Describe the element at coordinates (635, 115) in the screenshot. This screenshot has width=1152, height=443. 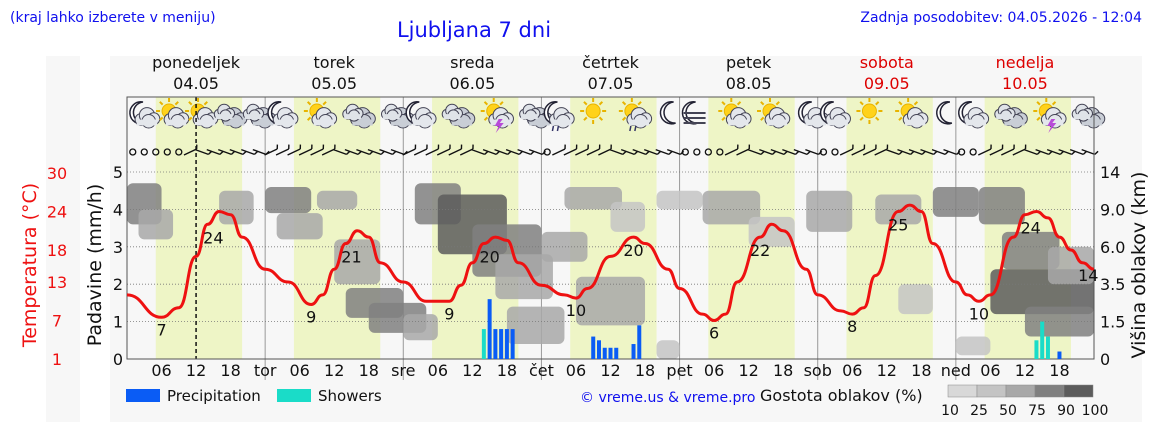
I see `sun-cloud-drizzle-icon` at that location.